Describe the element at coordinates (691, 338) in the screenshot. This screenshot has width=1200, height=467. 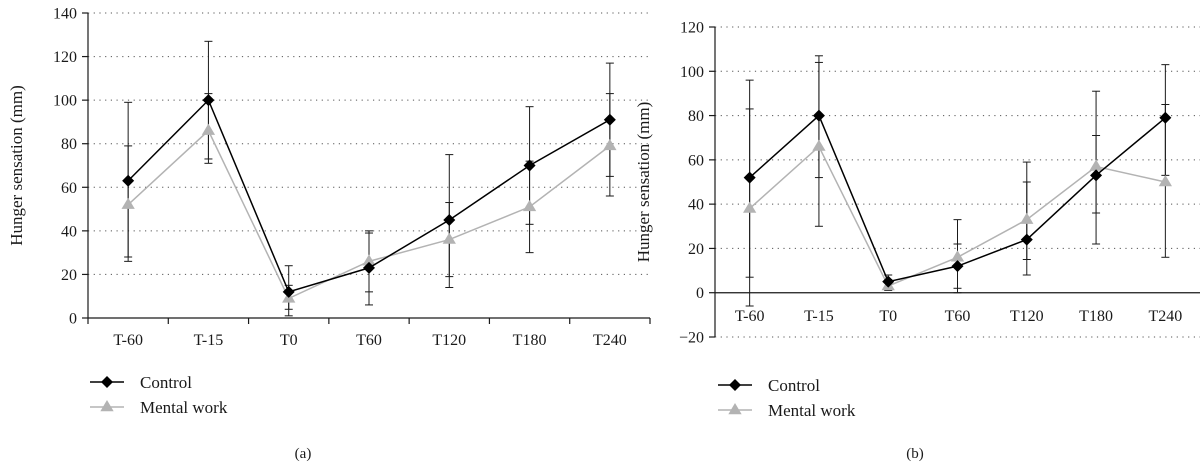
I see `y-tick-label: −20` at that location.